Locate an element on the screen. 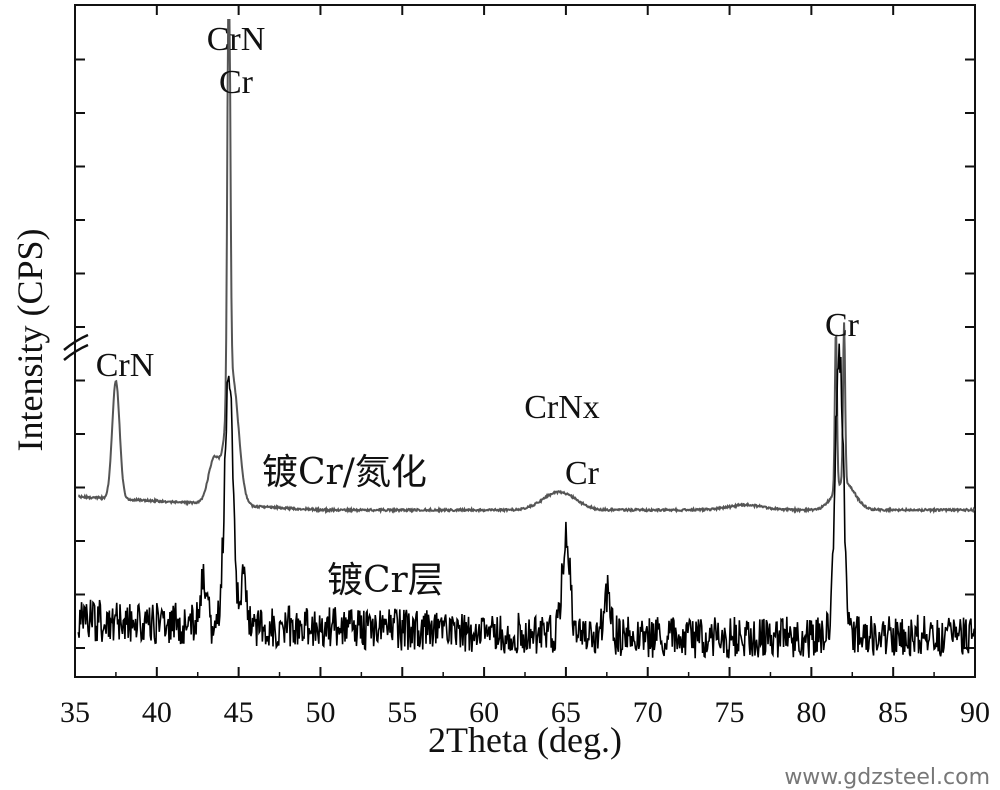 The height and width of the screenshot is (790, 1000). x-tick-label: 65 is located at coordinates (566, 712).